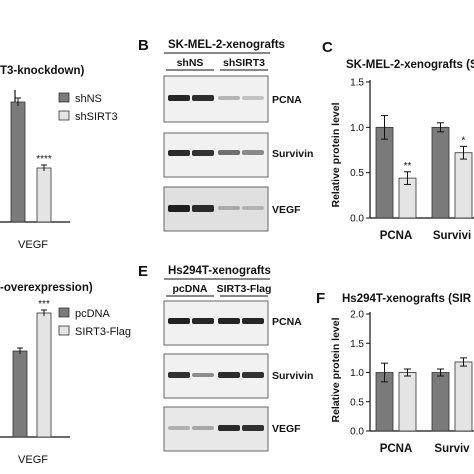  I want to click on panel-c-x-tick-label: PCNA, so click(396, 236).